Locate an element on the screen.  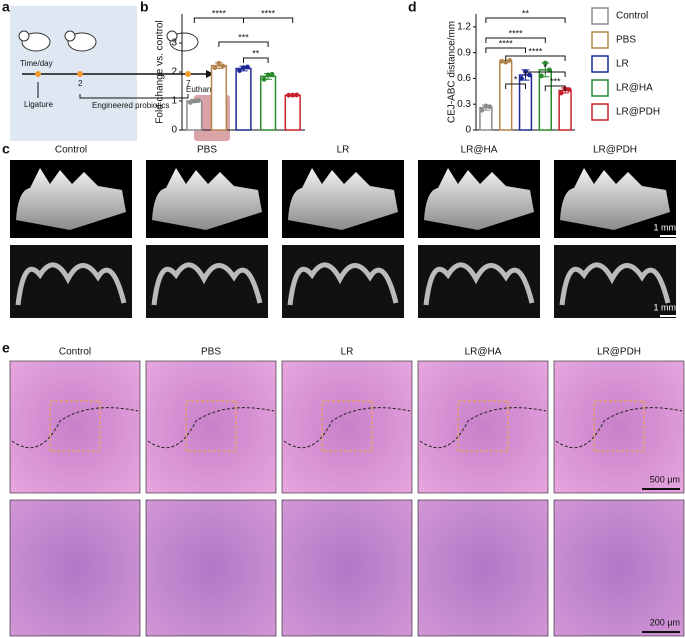
period-bracket is located at coordinates (134, 96).